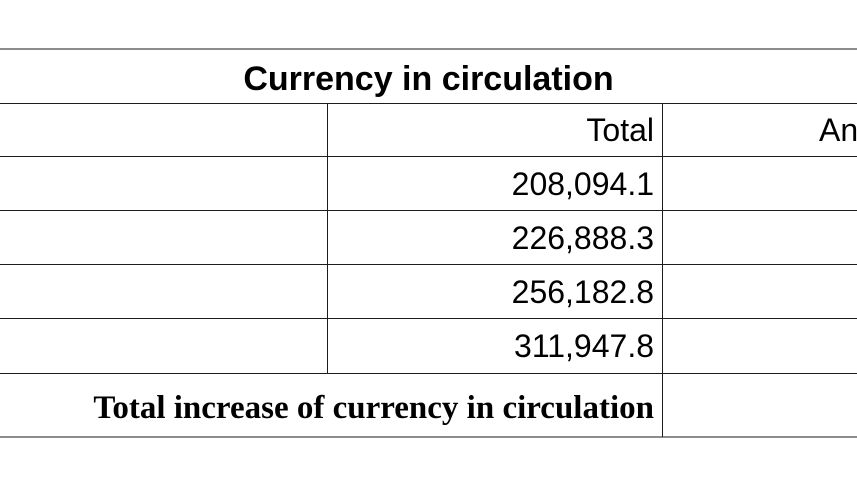 This screenshot has width=857, height=482. What do you see at coordinates (582, 183) in the screenshot?
I see `cell-total-value: 208,094.1` at bounding box center [582, 183].